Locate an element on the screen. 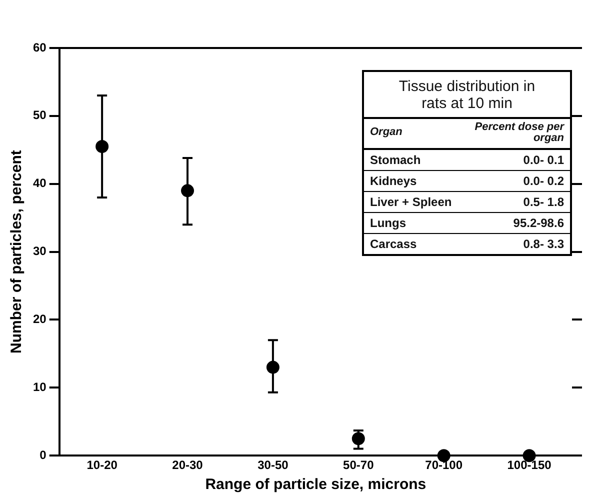  y-tick-label: 10 is located at coordinates (39, 387).